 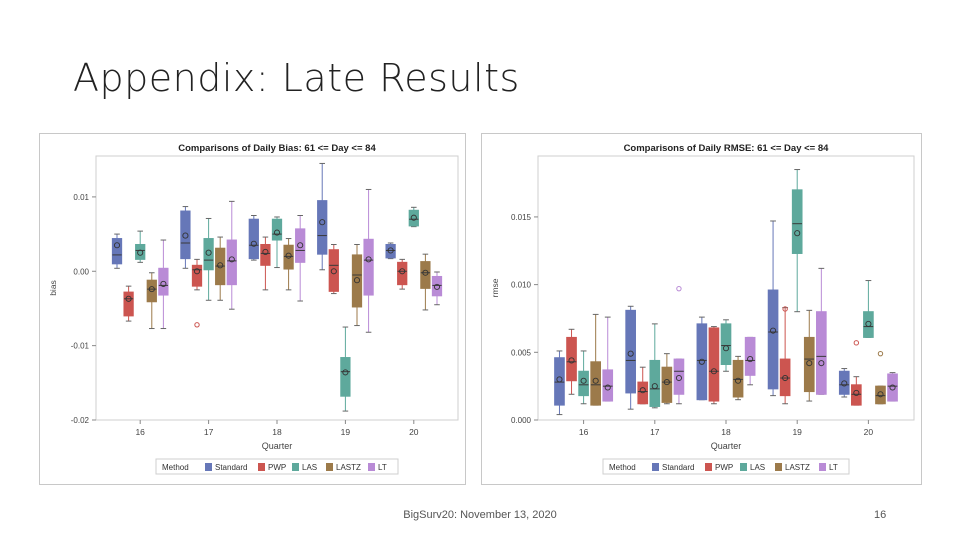 What do you see at coordinates (797, 432) in the screenshot?
I see `rmse-xtick-label: 19` at bounding box center [797, 432].